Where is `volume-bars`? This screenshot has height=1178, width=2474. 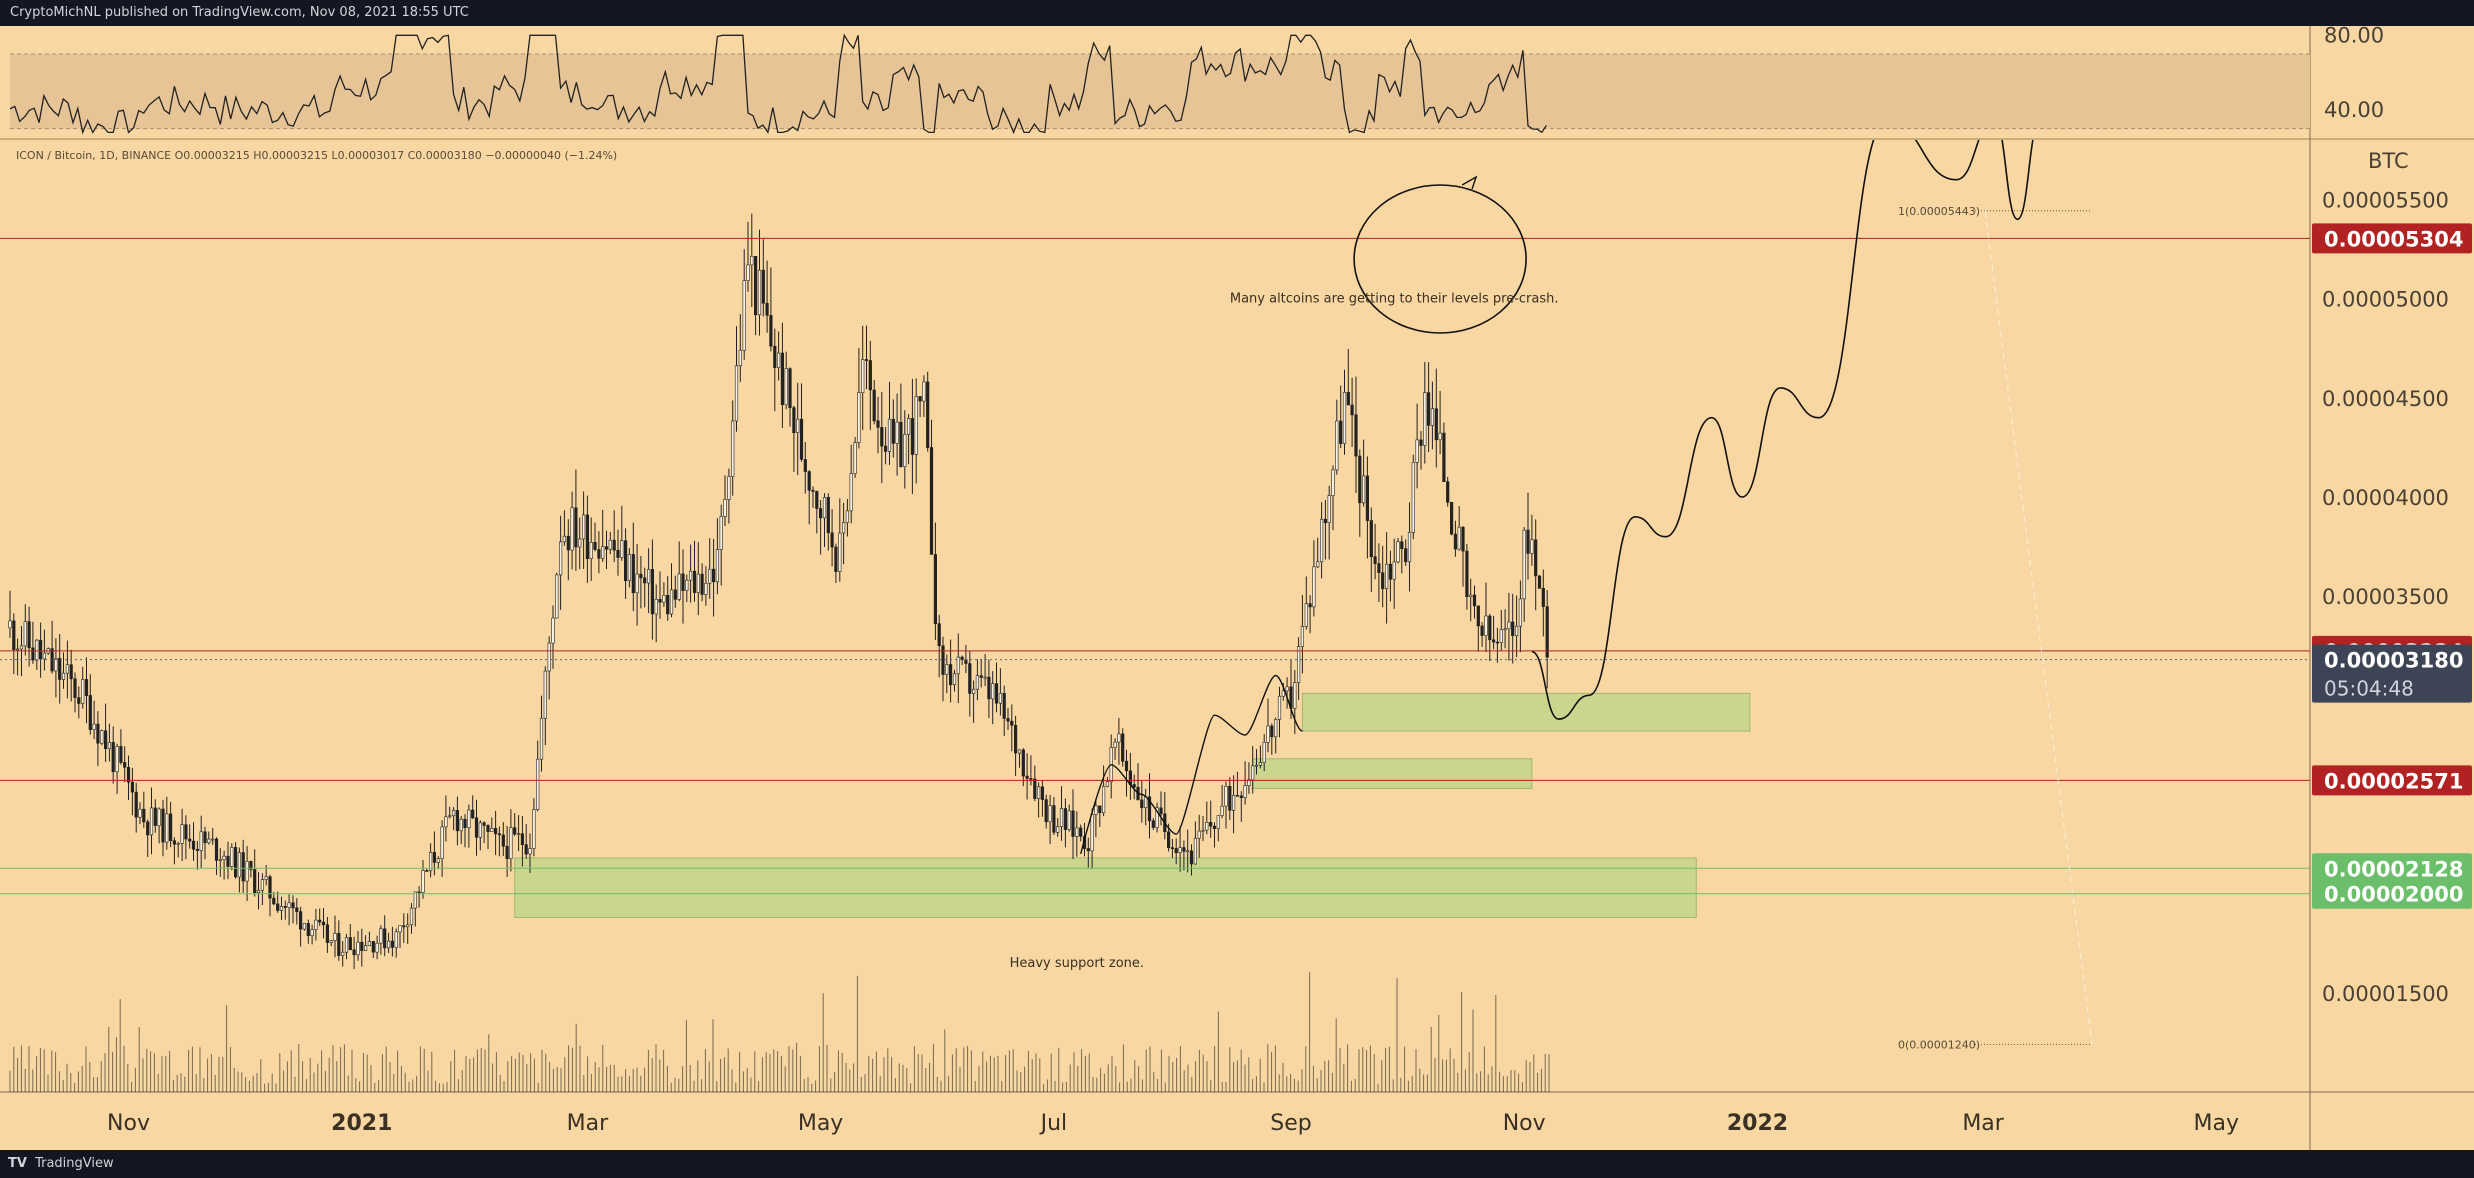
volume-bars is located at coordinates (779, 1032).